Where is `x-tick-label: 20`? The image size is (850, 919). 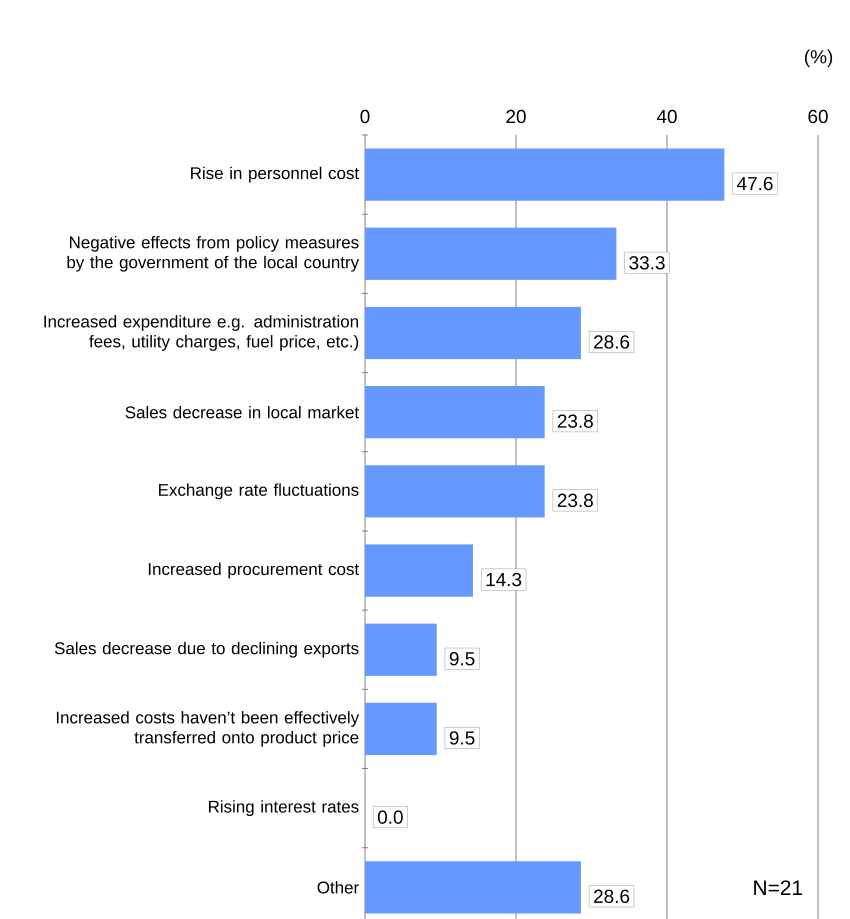 x-tick-label: 20 is located at coordinates (516, 117).